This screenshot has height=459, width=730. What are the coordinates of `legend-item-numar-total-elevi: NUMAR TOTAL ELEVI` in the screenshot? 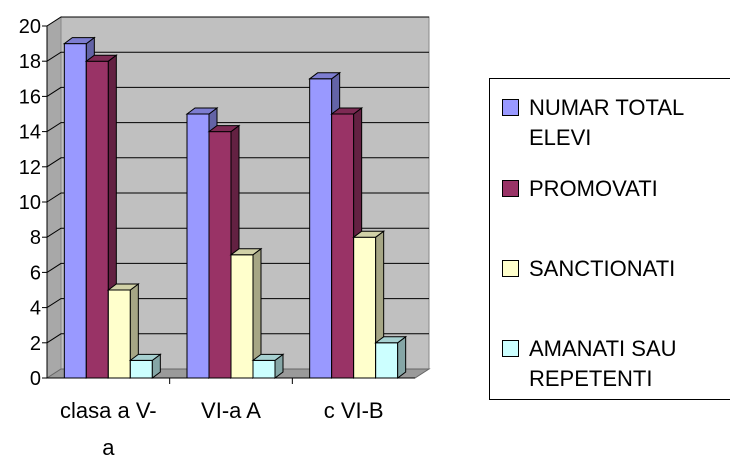 It's located at (615, 123).